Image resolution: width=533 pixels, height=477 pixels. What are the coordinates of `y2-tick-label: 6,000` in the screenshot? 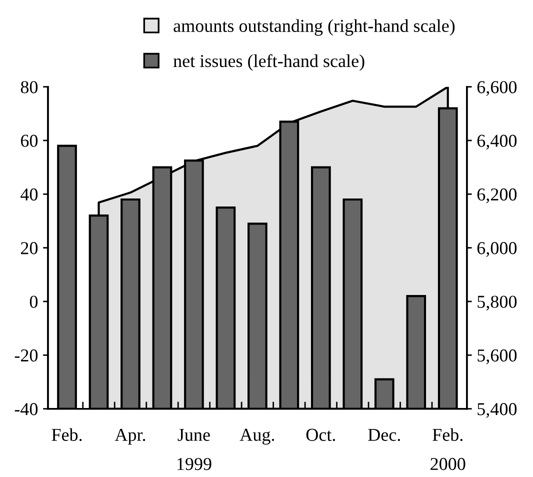 It's located at (497, 249).